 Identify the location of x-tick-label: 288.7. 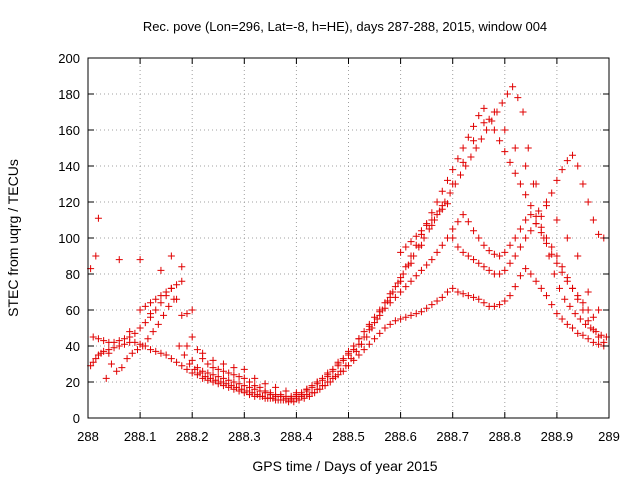
(452, 436).